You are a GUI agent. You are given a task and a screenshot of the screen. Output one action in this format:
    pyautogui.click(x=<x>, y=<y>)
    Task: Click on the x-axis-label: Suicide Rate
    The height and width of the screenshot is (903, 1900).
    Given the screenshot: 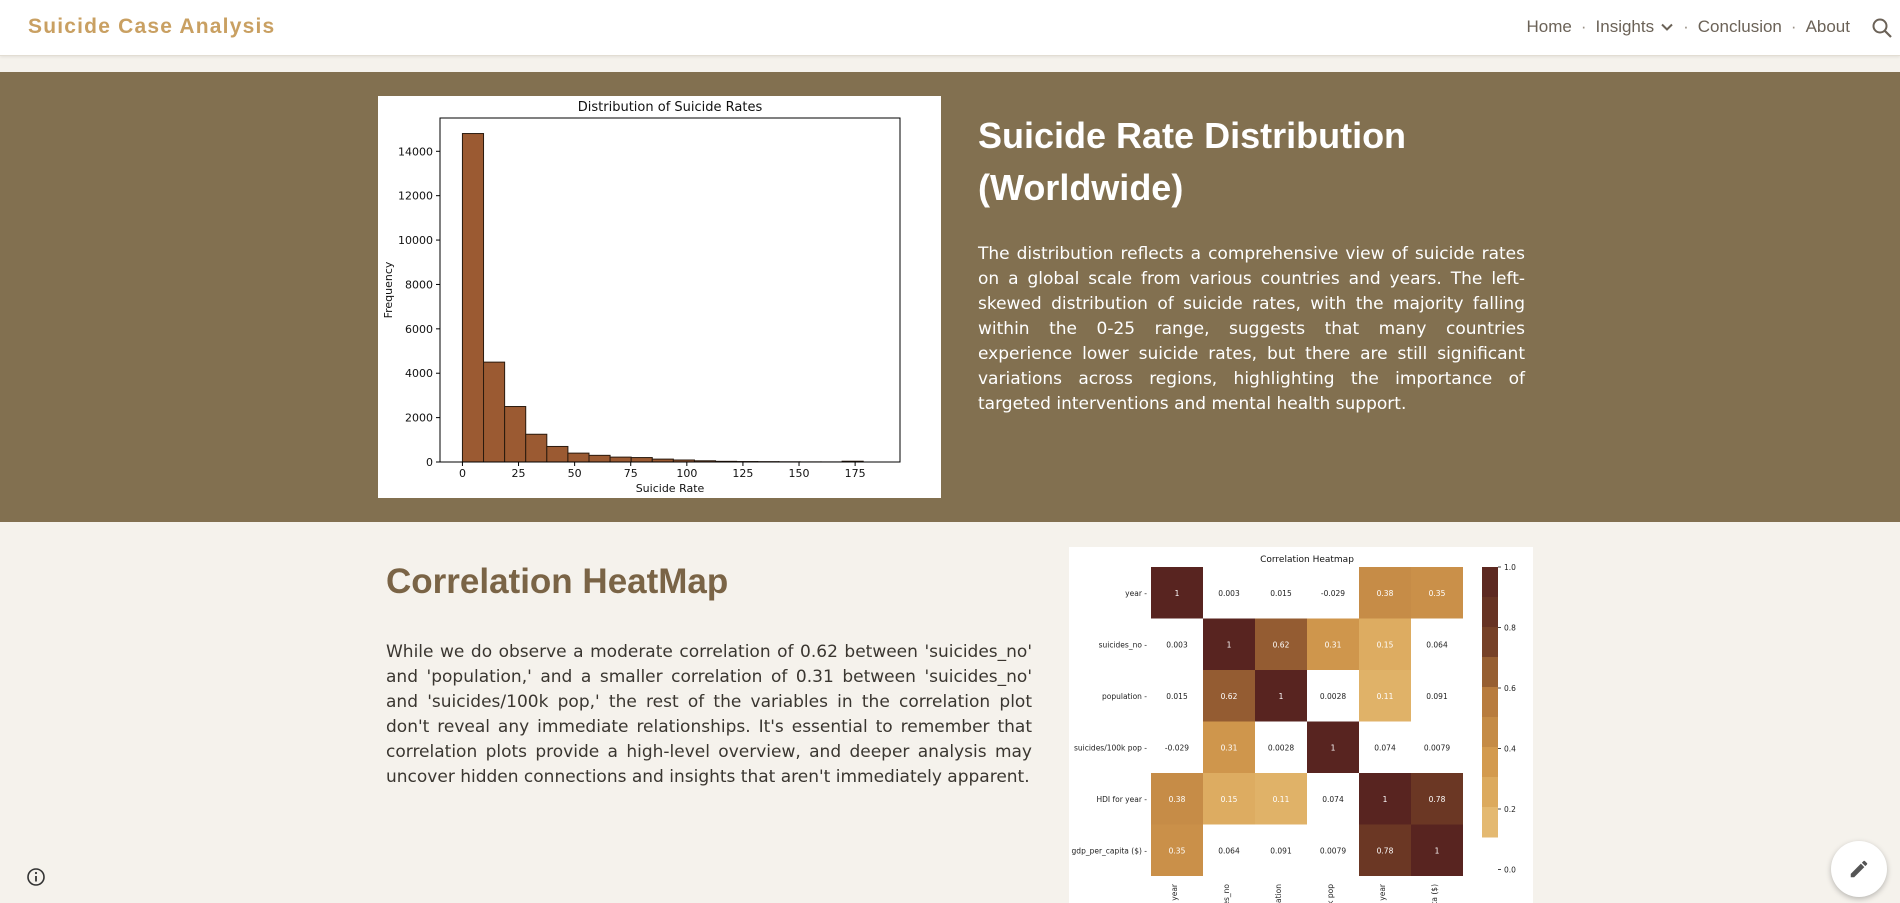 What is the action you would take?
    pyautogui.click(x=670, y=488)
    